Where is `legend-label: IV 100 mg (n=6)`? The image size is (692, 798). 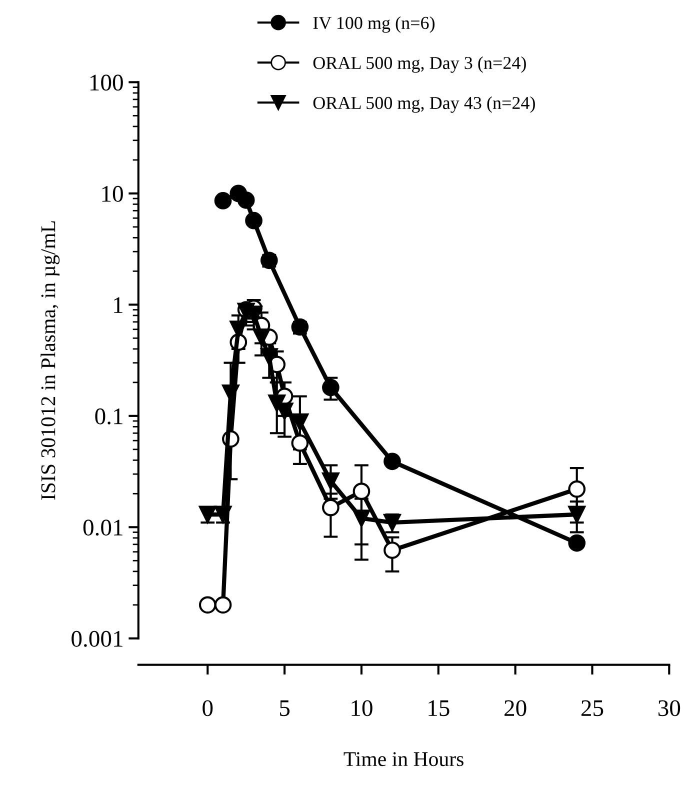 legend-label: IV 100 mg (n=6) is located at coordinates (374, 24).